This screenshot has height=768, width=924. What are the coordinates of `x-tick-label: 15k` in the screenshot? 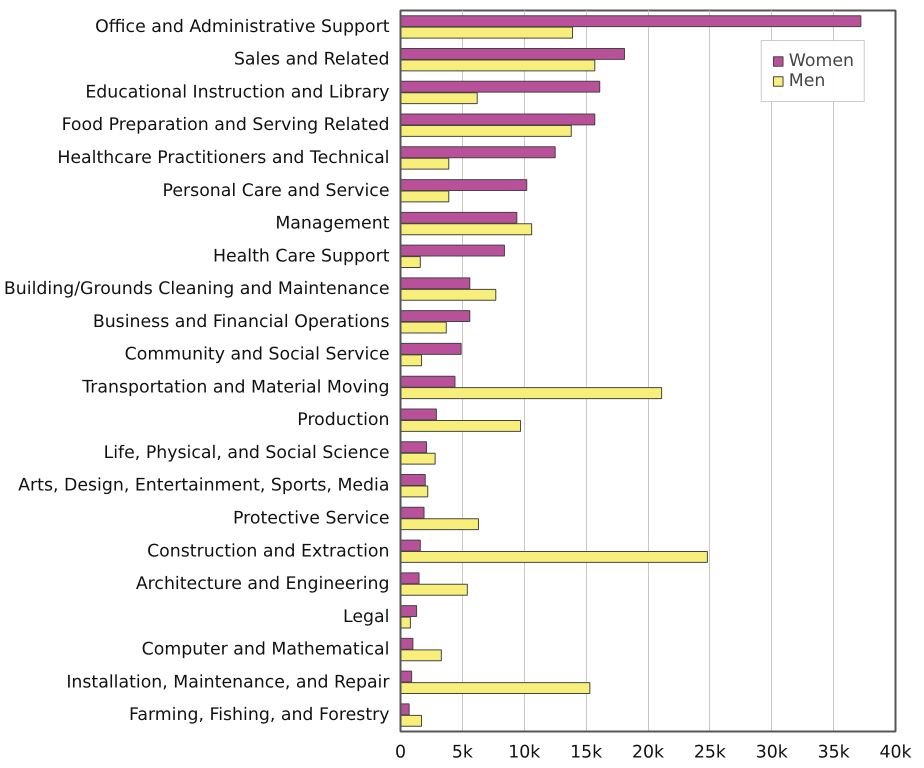 It's located at (586, 752).